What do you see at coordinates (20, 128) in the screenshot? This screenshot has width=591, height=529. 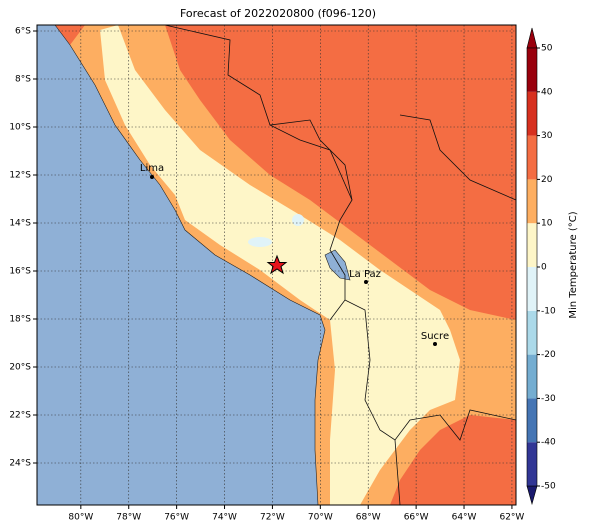 I see `y-tick-label: 10°S` at bounding box center [20, 128].